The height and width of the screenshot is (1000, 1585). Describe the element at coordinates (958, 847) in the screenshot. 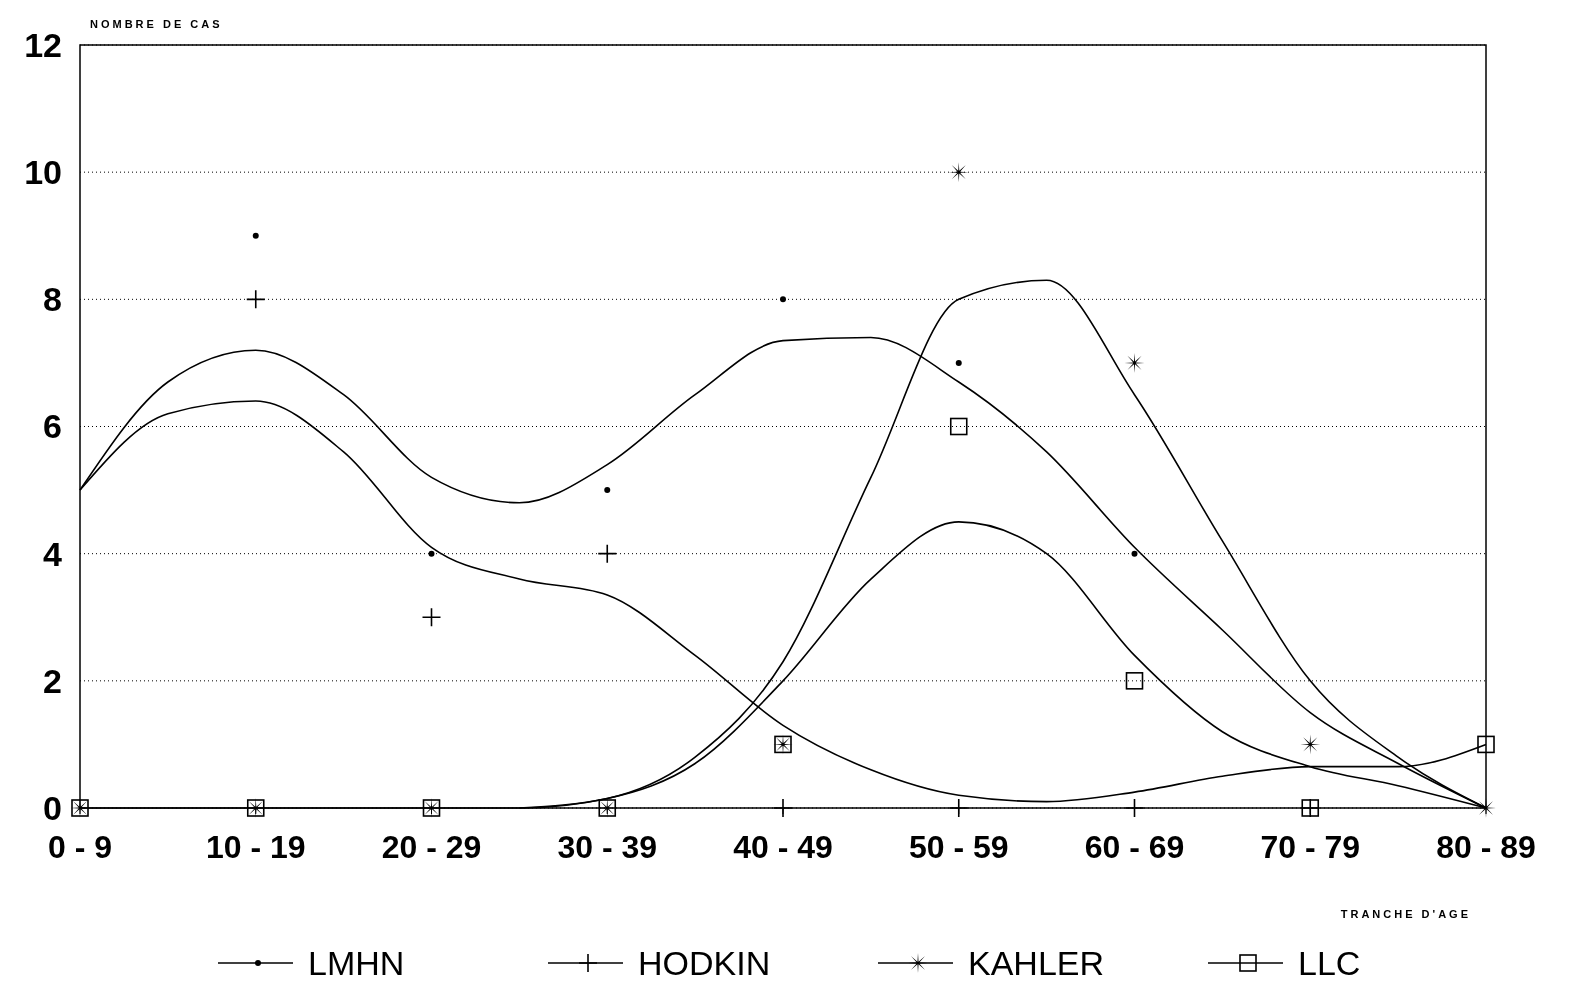

I see `x-tick-label: 50 - 59` at that location.